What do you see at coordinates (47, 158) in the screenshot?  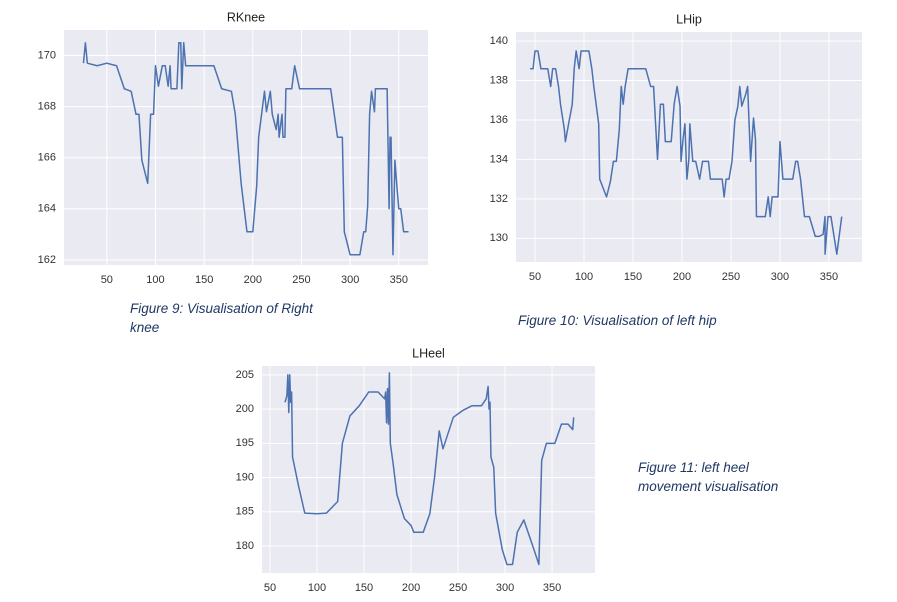 I see `y-tick-label: 166` at bounding box center [47, 158].